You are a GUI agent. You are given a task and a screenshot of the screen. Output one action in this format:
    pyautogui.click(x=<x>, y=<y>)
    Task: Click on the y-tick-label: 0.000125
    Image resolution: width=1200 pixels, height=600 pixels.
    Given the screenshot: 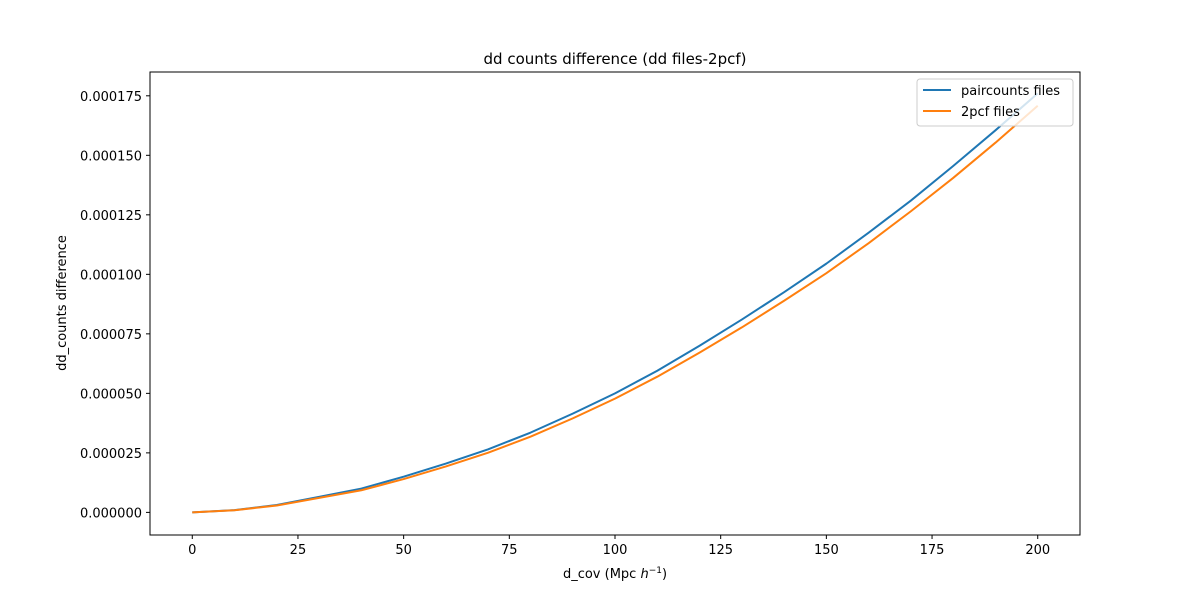 What is the action you would take?
    pyautogui.click(x=111, y=216)
    